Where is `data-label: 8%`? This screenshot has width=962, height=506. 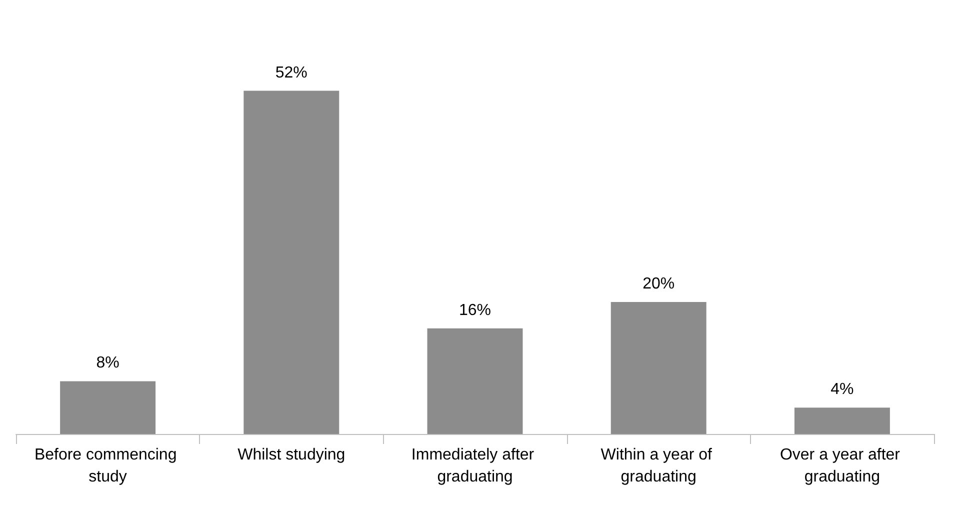 data-label: 8% is located at coordinates (108, 363).